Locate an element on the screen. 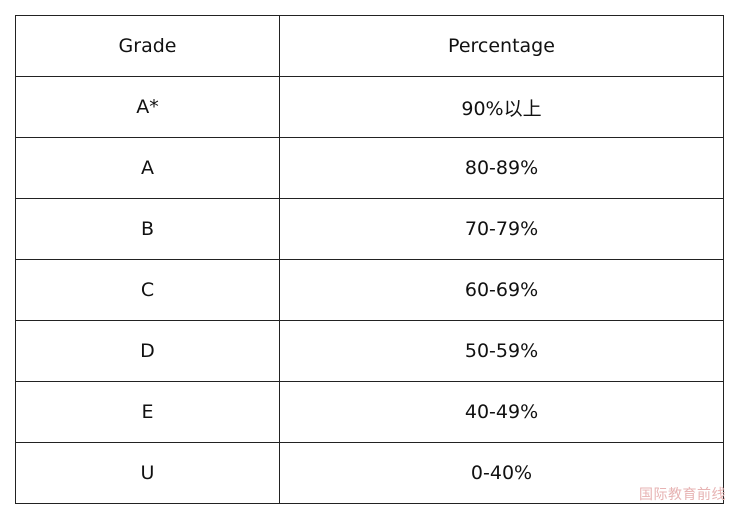 The height and width of the screenshot is (506, 730). table-row: A* 90%以上 is located at coordinates (369, 107).